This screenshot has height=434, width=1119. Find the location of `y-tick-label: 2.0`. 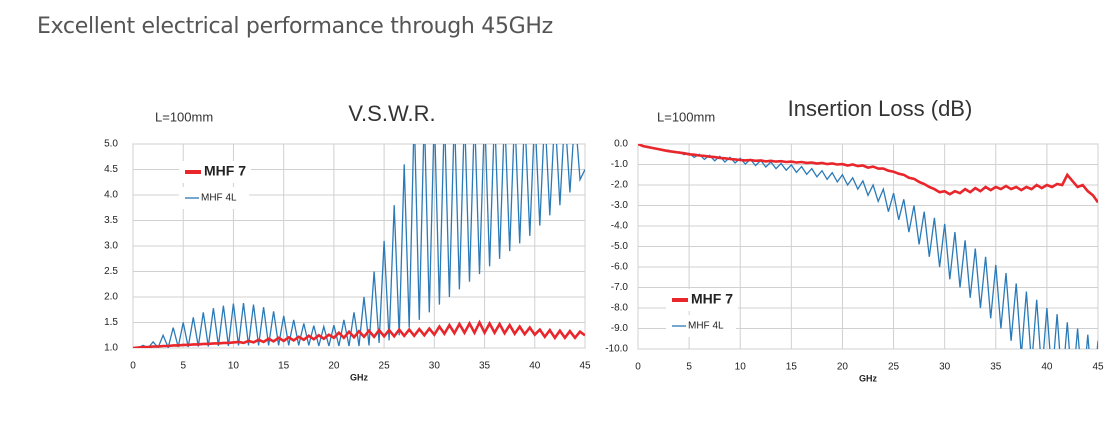

y-tick-label: 2.0 is located at coordinates (111, 297).